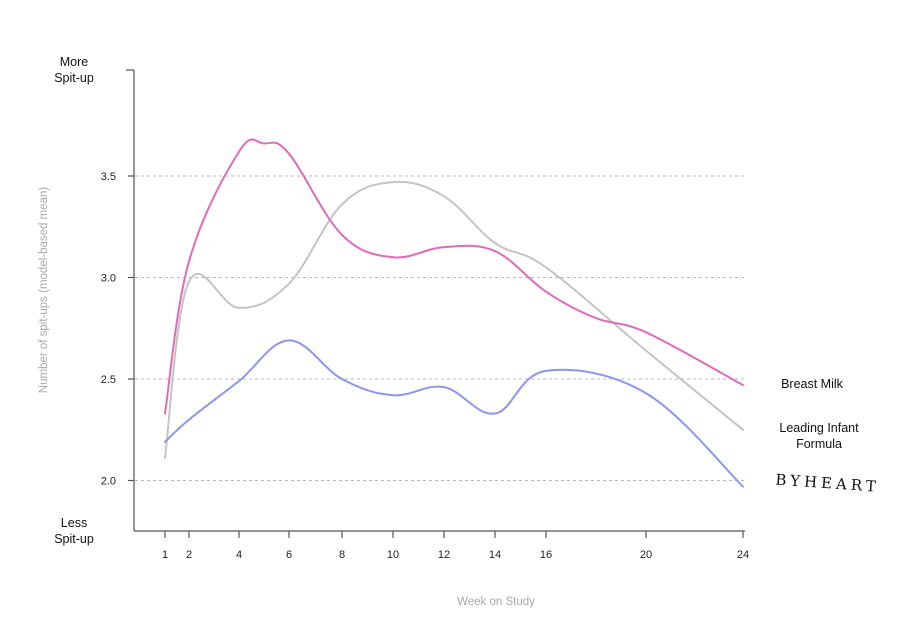  I want to click on x-tick-label: 24, so click(743, 555).